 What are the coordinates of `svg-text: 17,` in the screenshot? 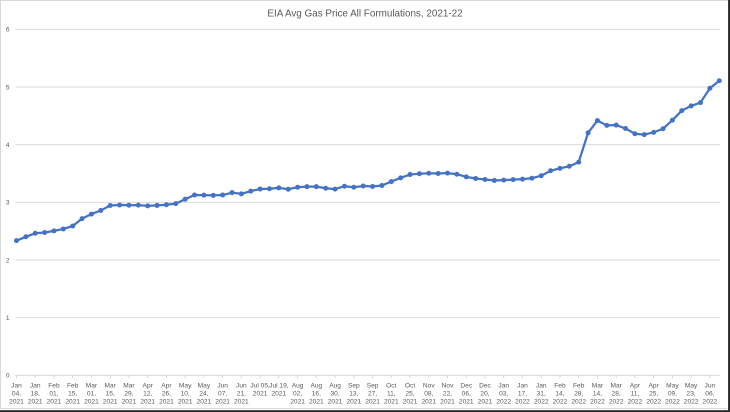 It's located at (522, 393).